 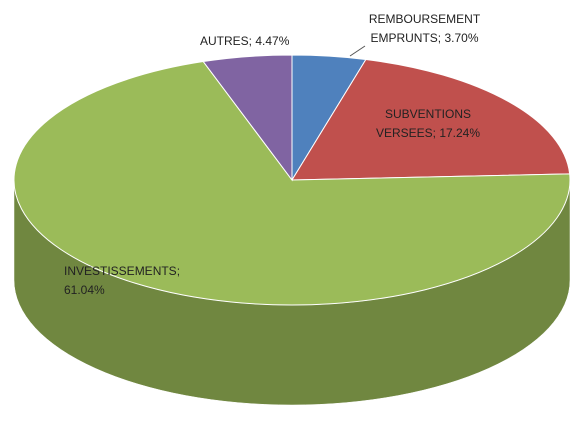 I want to click on slice-label: AUTRES; 4.47%, so click(x=244, y=41).